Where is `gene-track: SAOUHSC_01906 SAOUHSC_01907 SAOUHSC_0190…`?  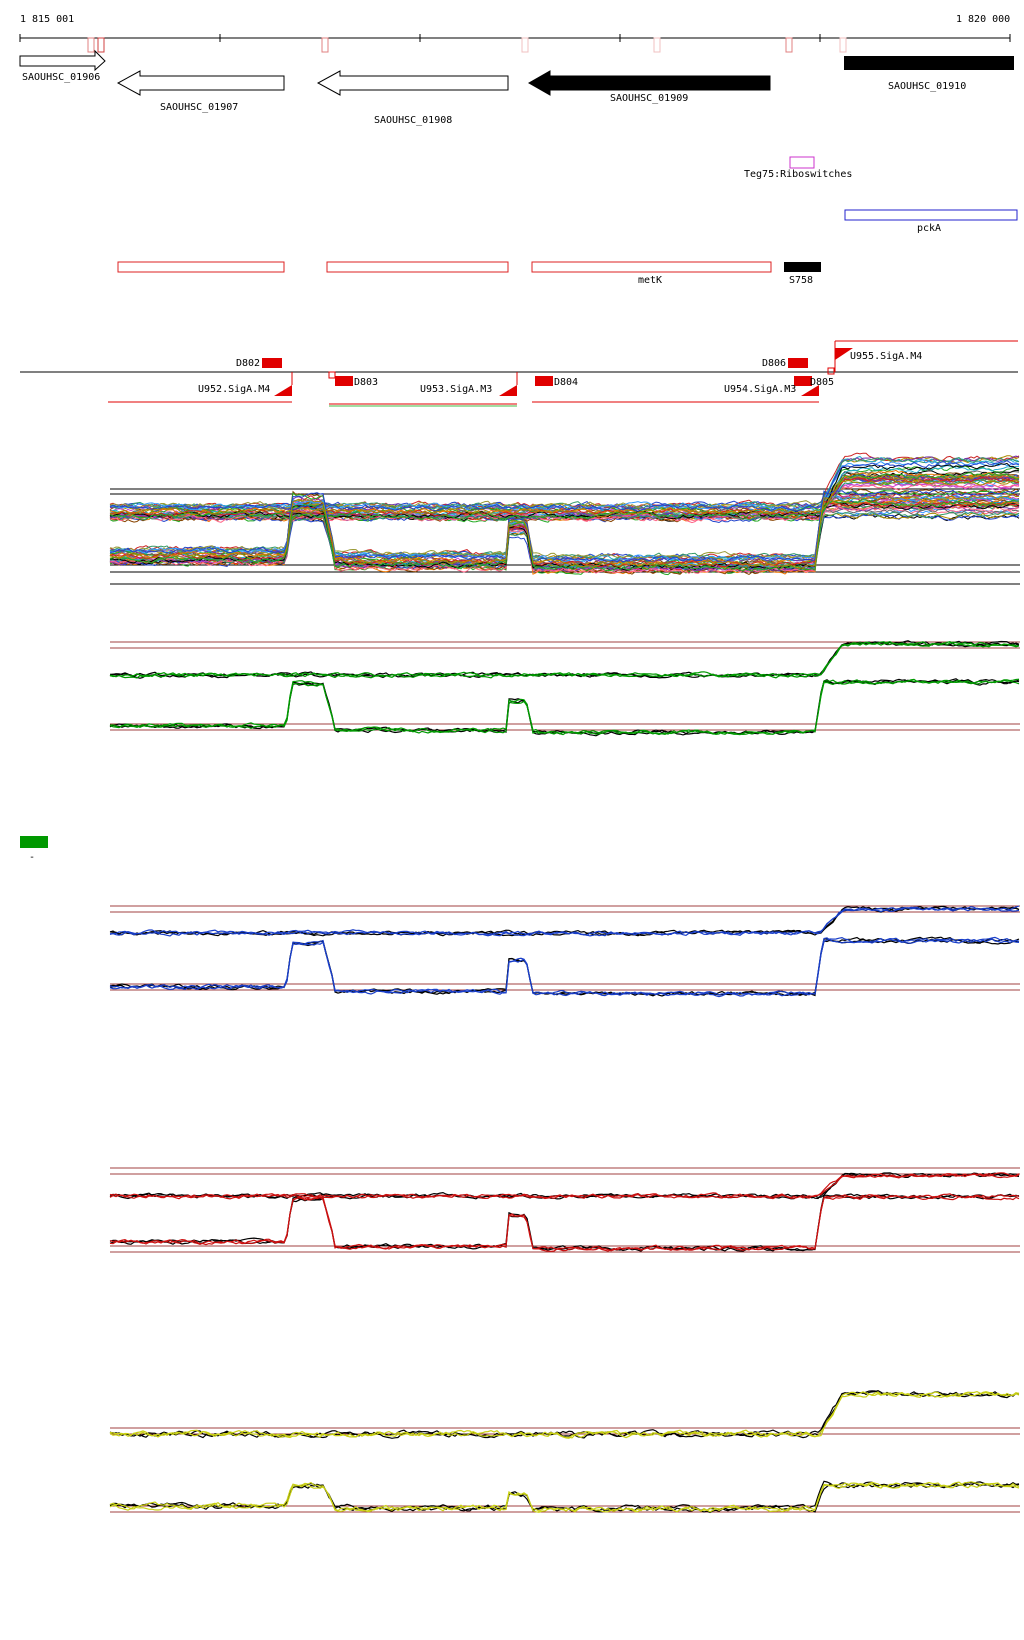
gene-track: SAOUHSC_01906 SAOUHSC_01907 SAOUHSC_0190… is located at coordinates (516, 87).